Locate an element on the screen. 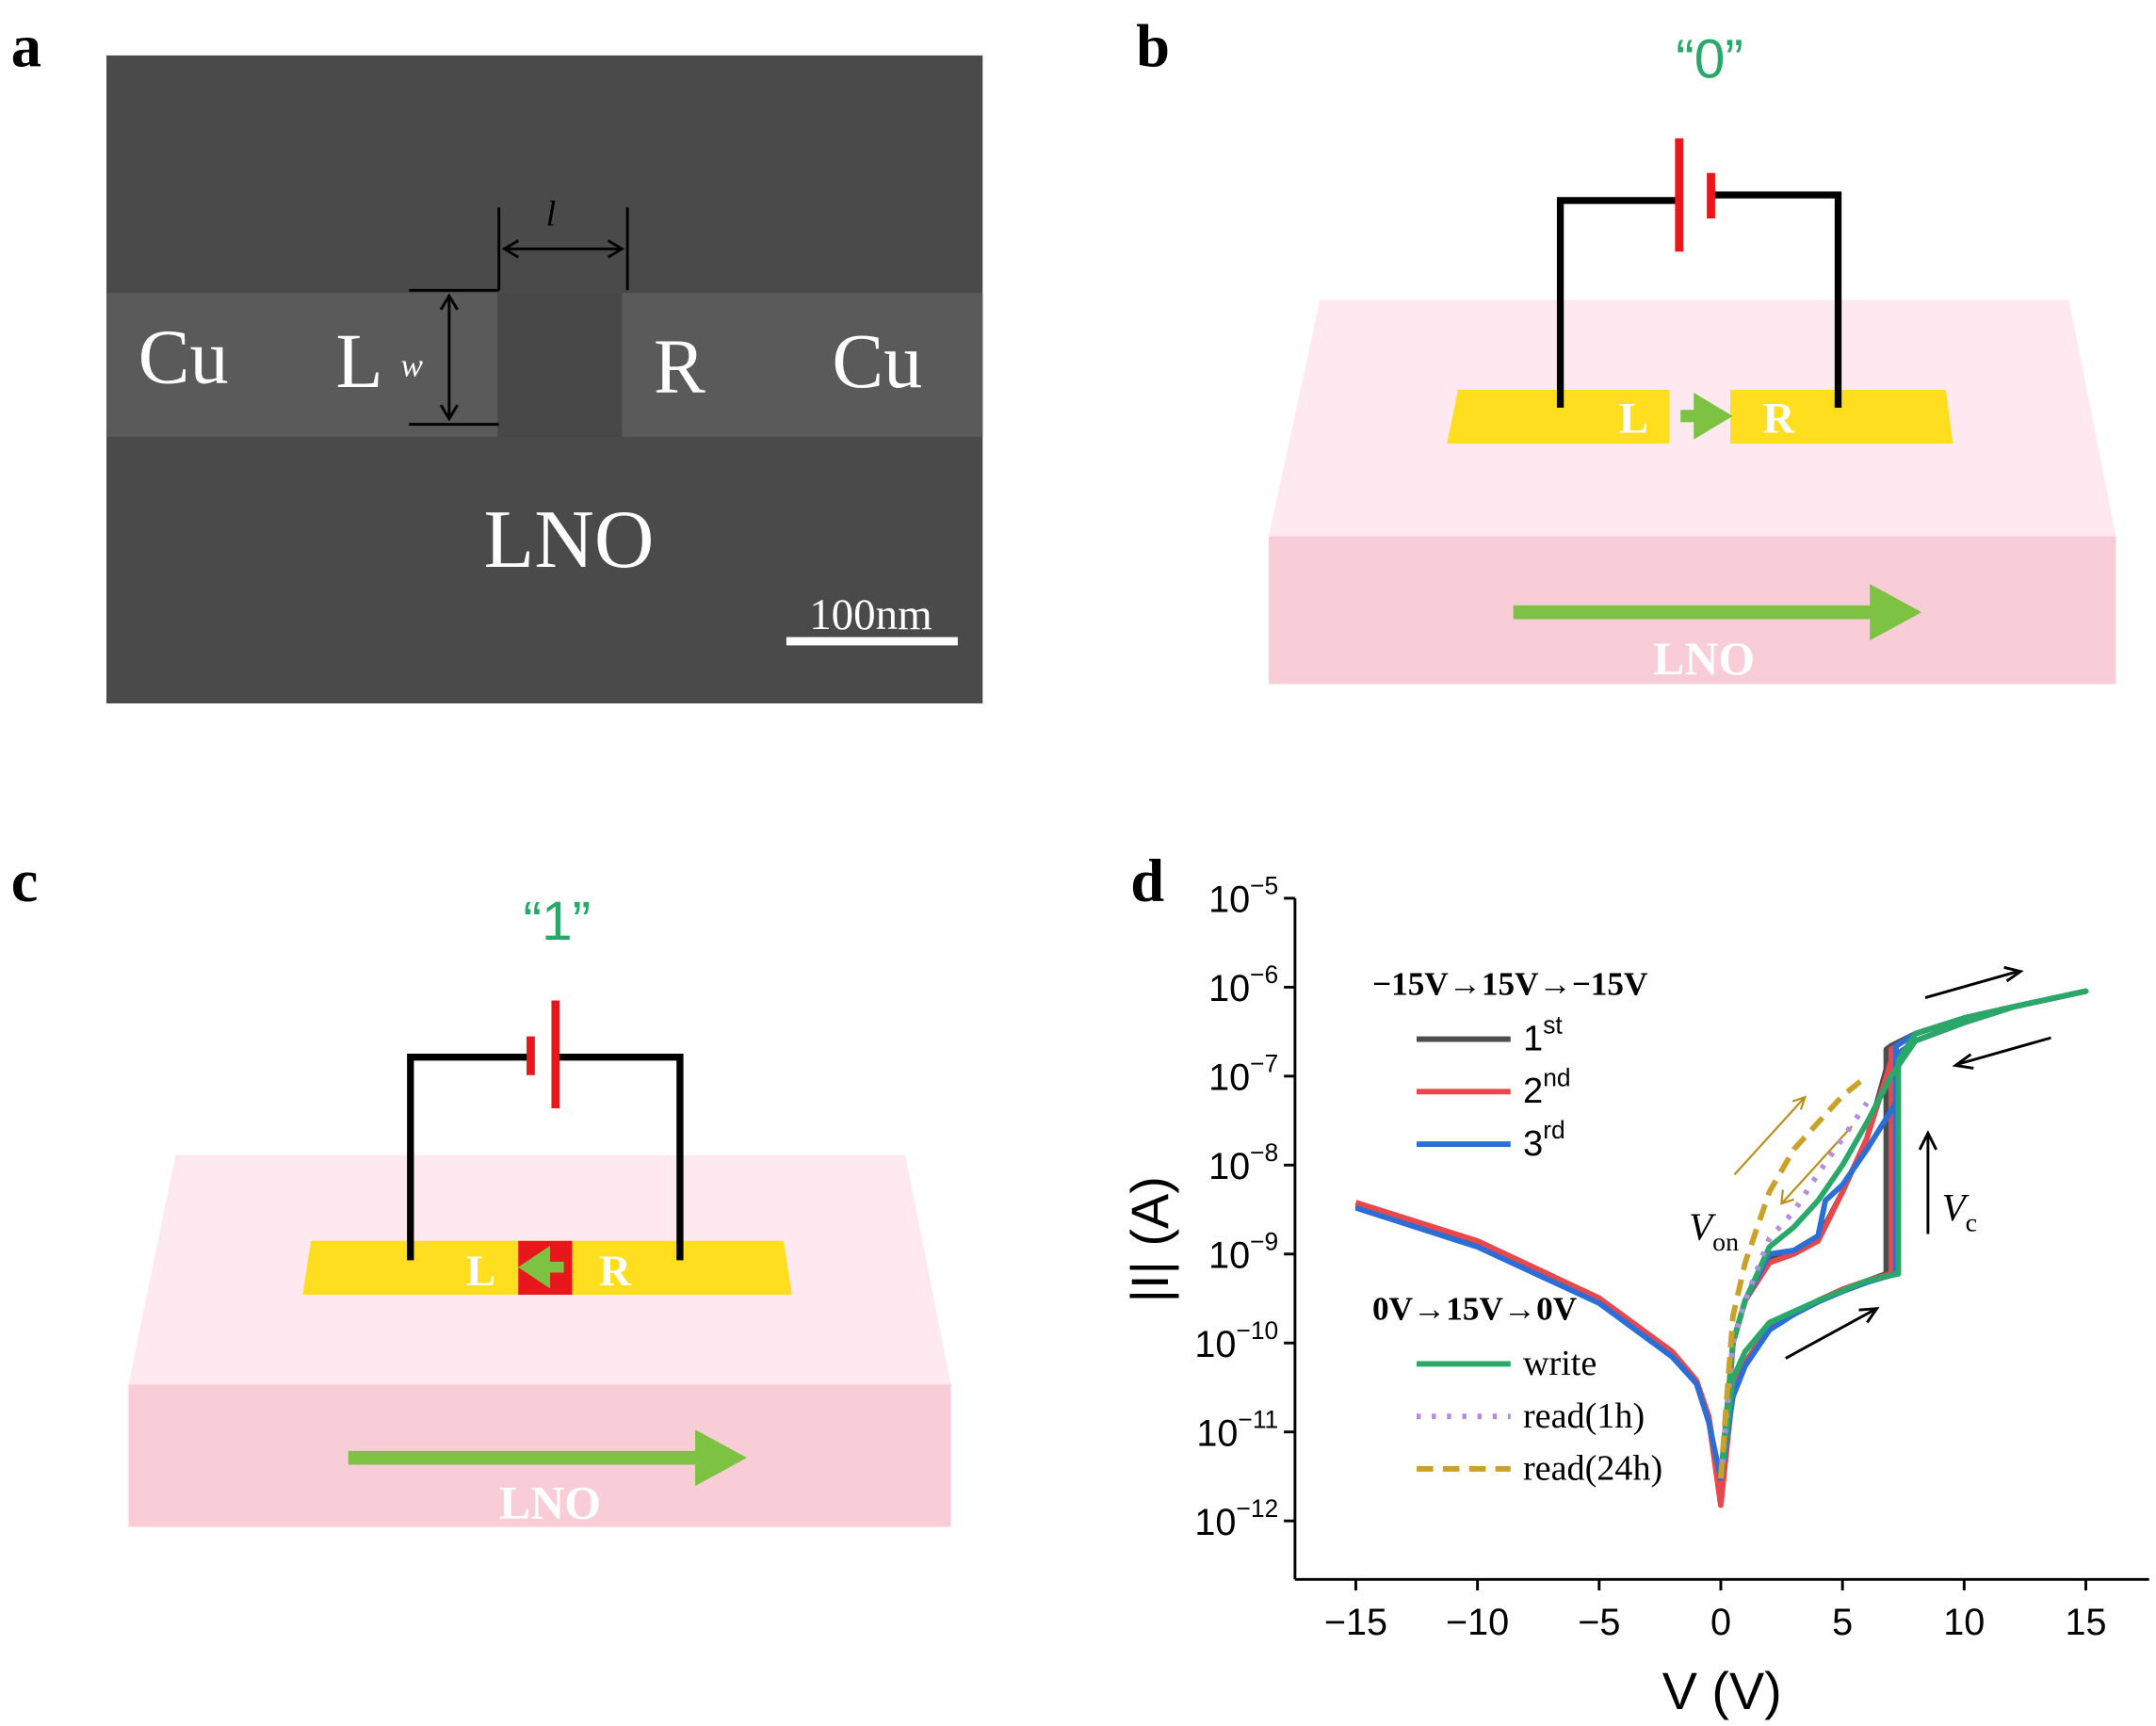  y-tick-label: 10⁻⁹ is located at coordinates (1243, 1252).